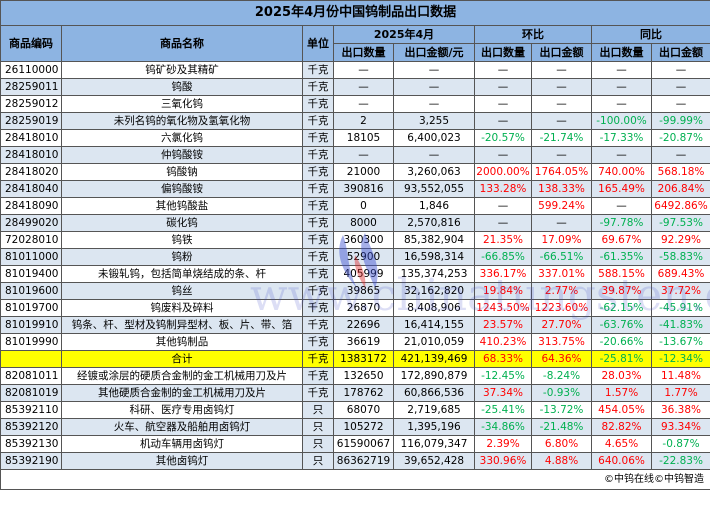 Image resolution: width=710 pixels, height=513 pixels. What do you see at coordinates (680, 410) in the screenshot?
I see `cell-yoy-amt: 36.38%` at bounding box center [680, 410].